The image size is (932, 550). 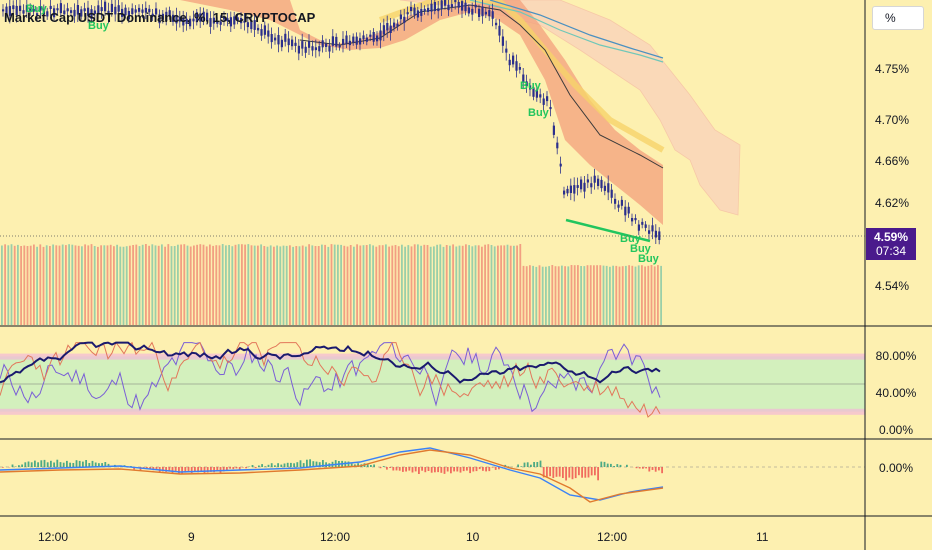 What do you see at coordinates (891, 244) in the screenshot?
I see `current-price-tag: 4.59% 07:34` at bounding box center [891, 244].